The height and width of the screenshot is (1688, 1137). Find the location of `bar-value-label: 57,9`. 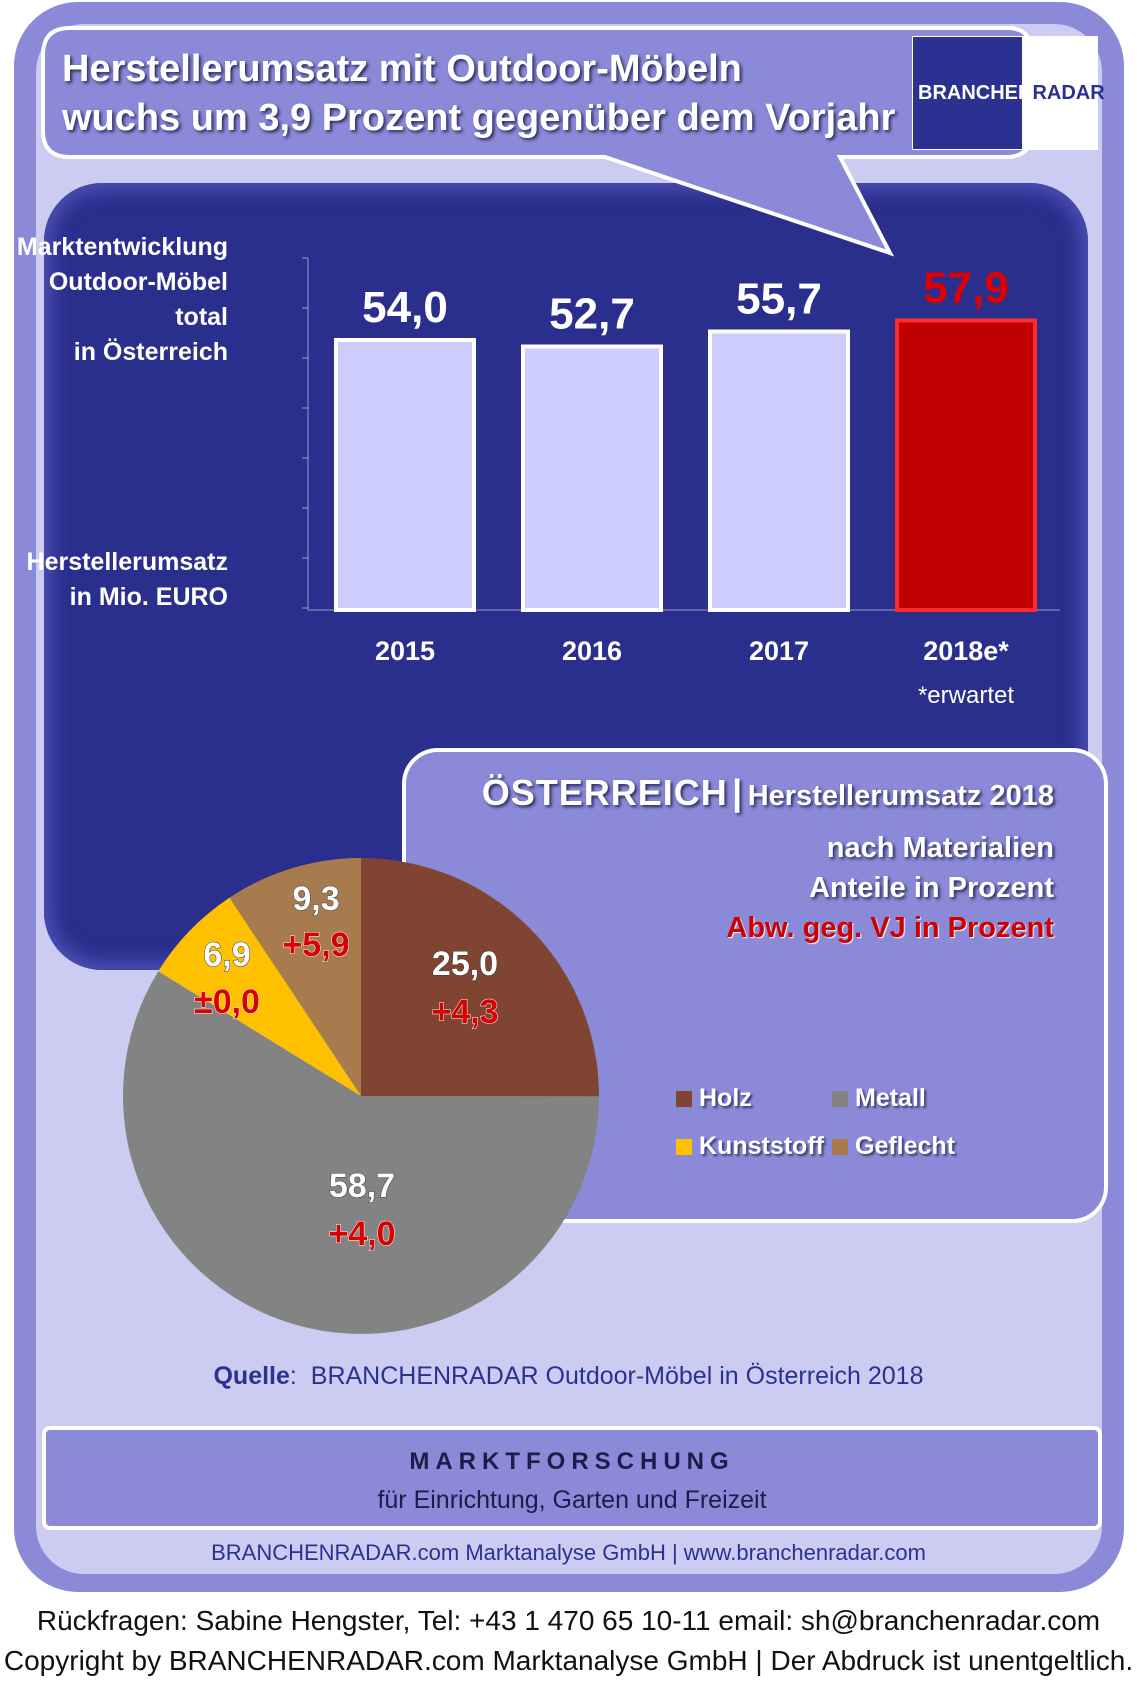

bar-value-label: 57,9 is located at coordinates (966, 288).